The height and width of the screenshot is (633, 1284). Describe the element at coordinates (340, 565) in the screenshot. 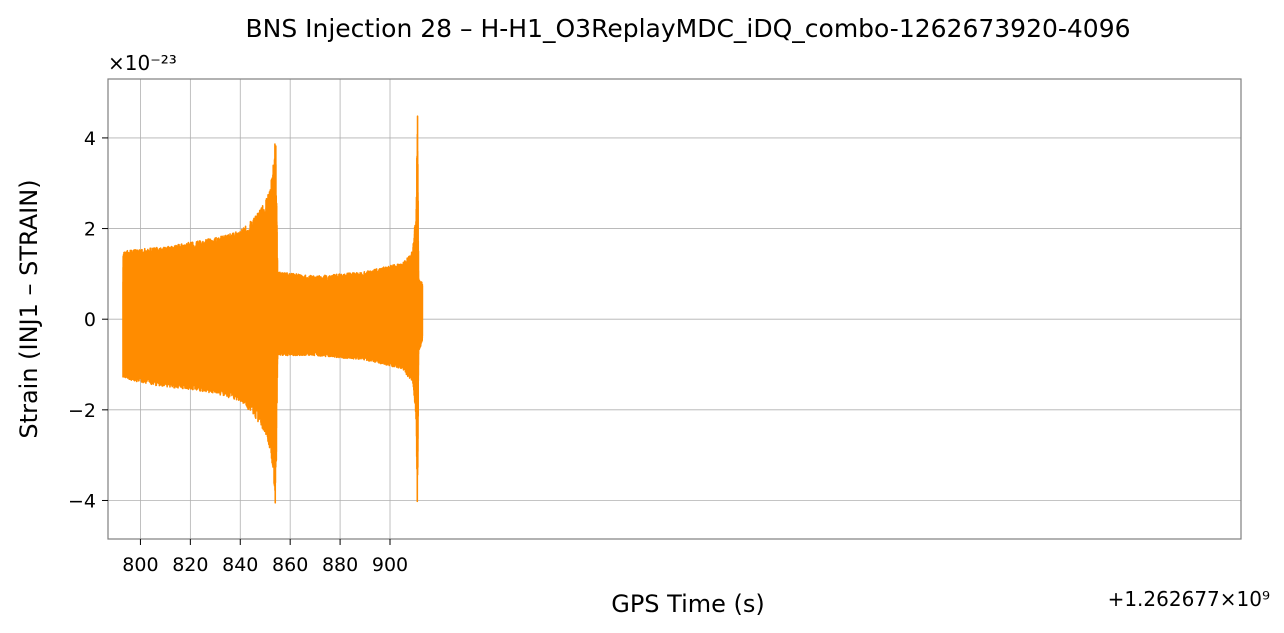

I see `x-tick-label: 880` at that location.